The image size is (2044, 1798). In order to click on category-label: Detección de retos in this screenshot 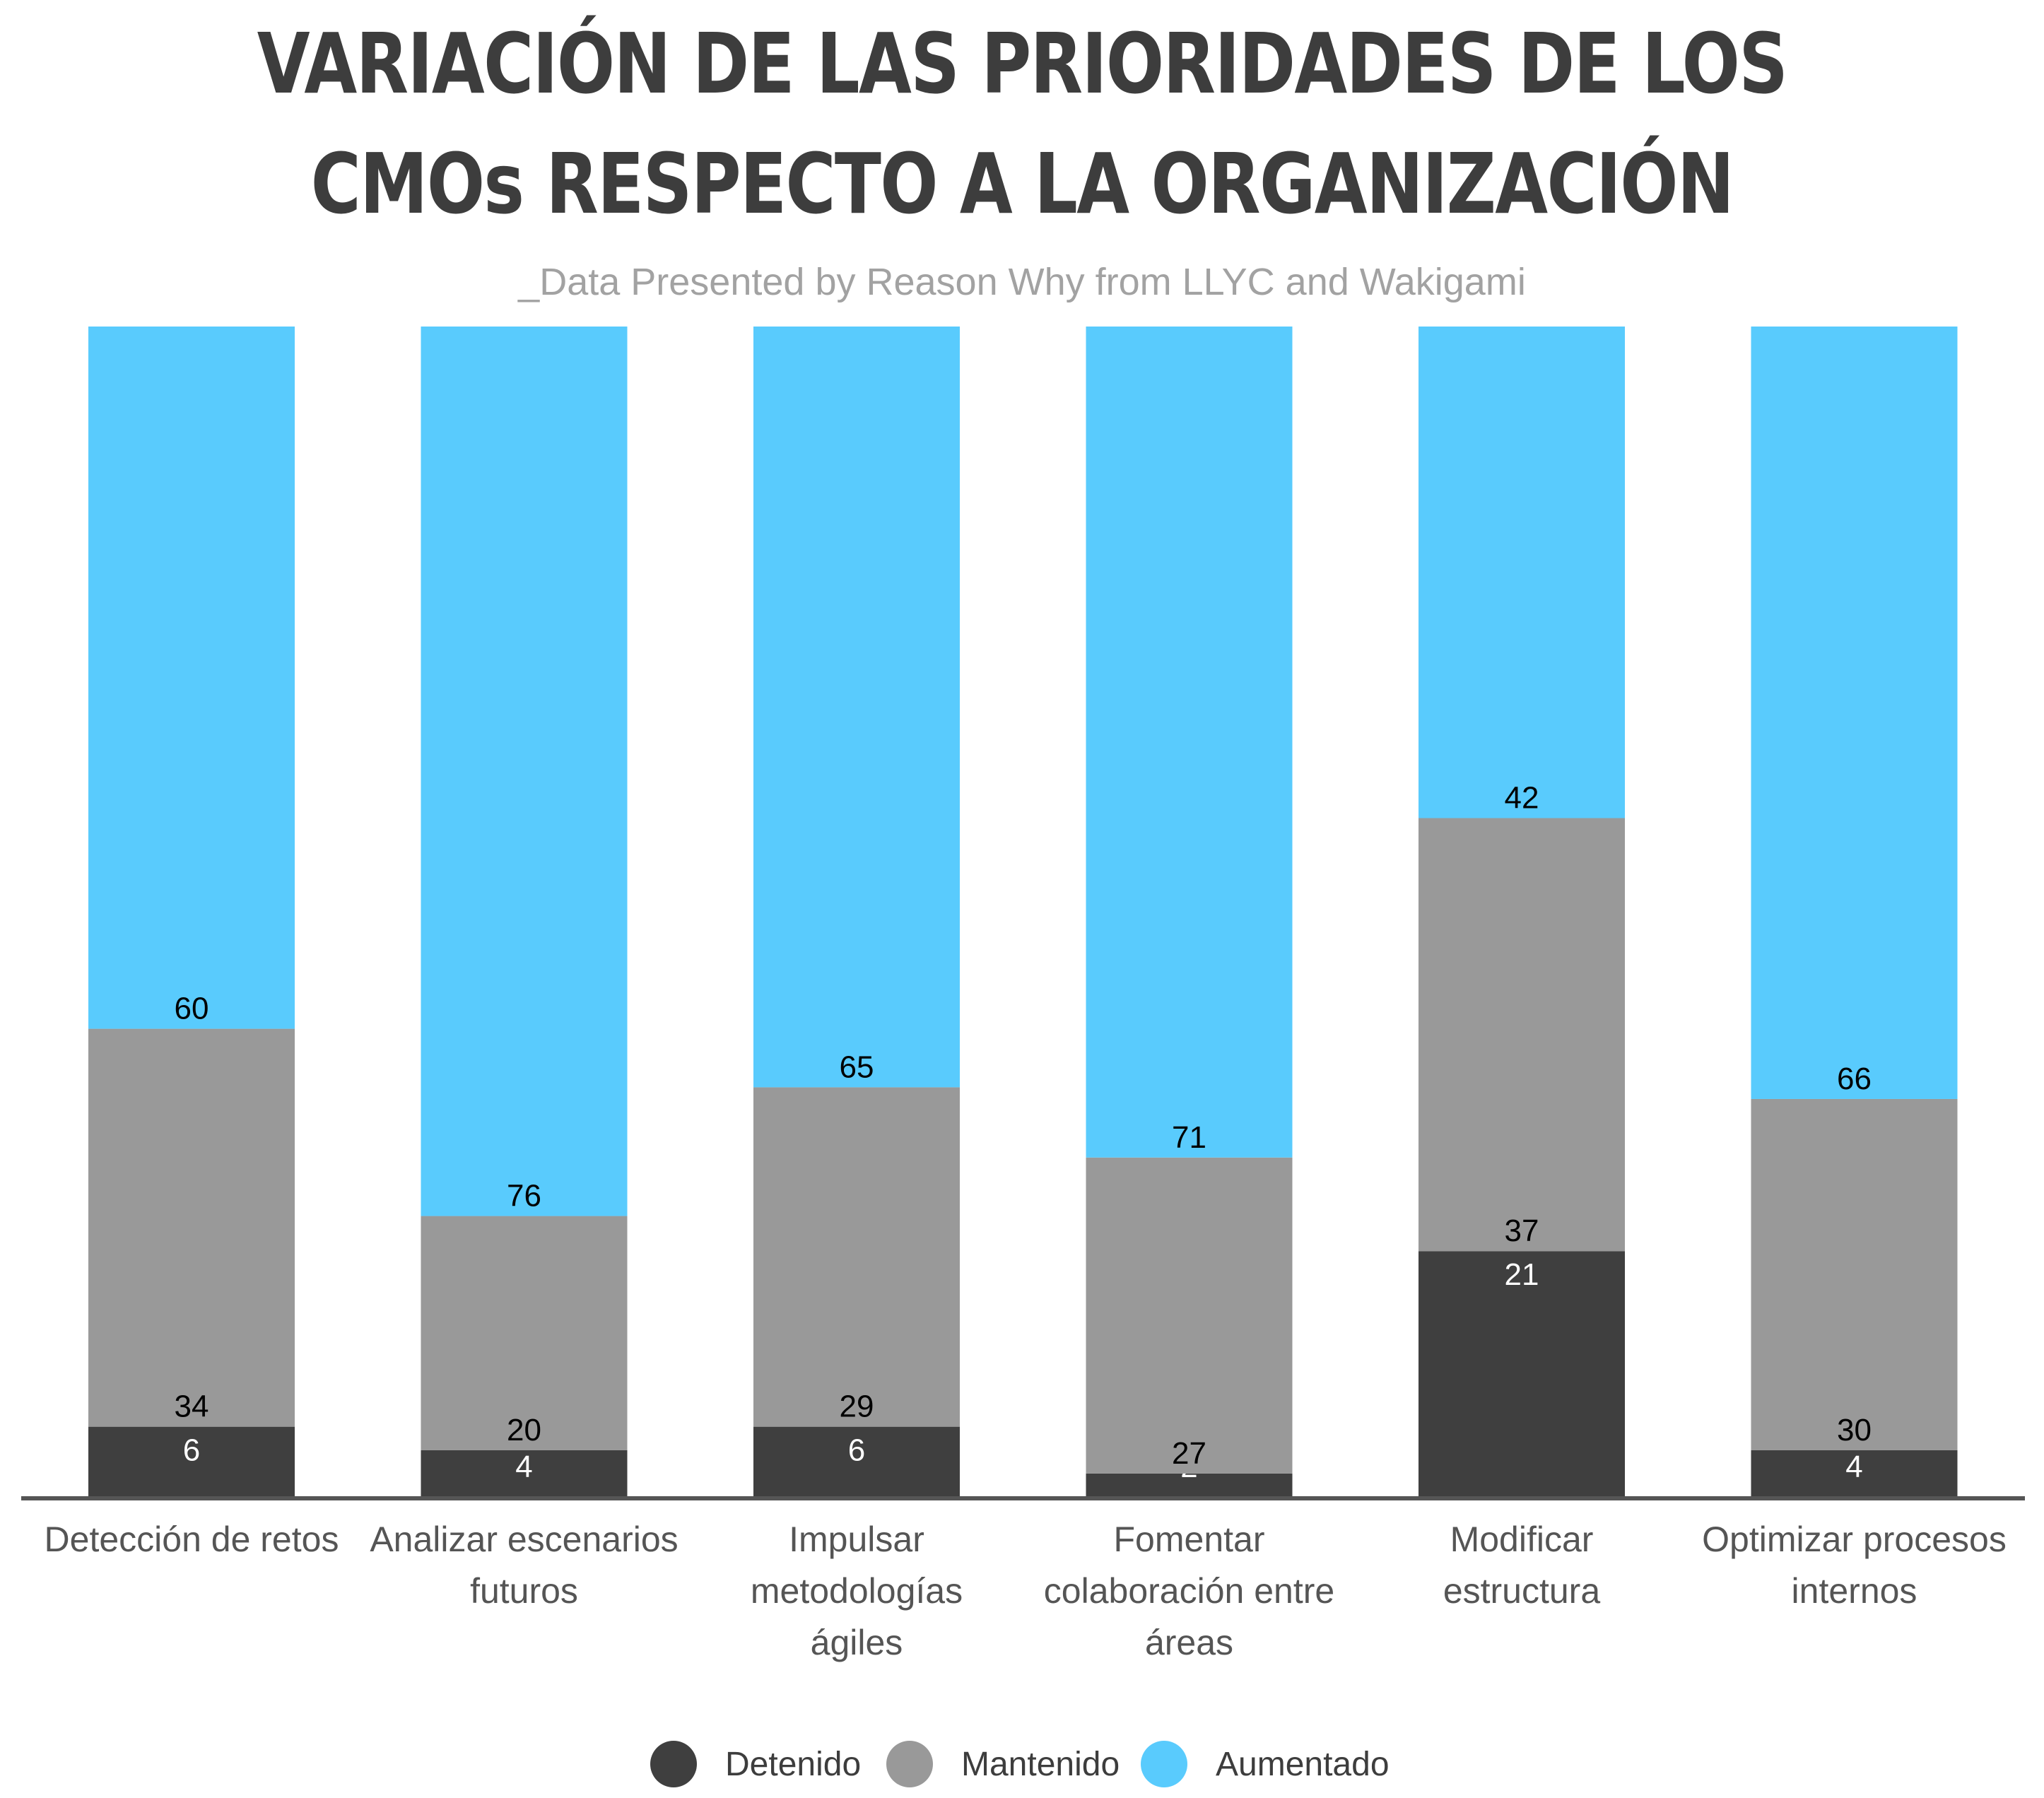, I will do `click(192, 1540)`.